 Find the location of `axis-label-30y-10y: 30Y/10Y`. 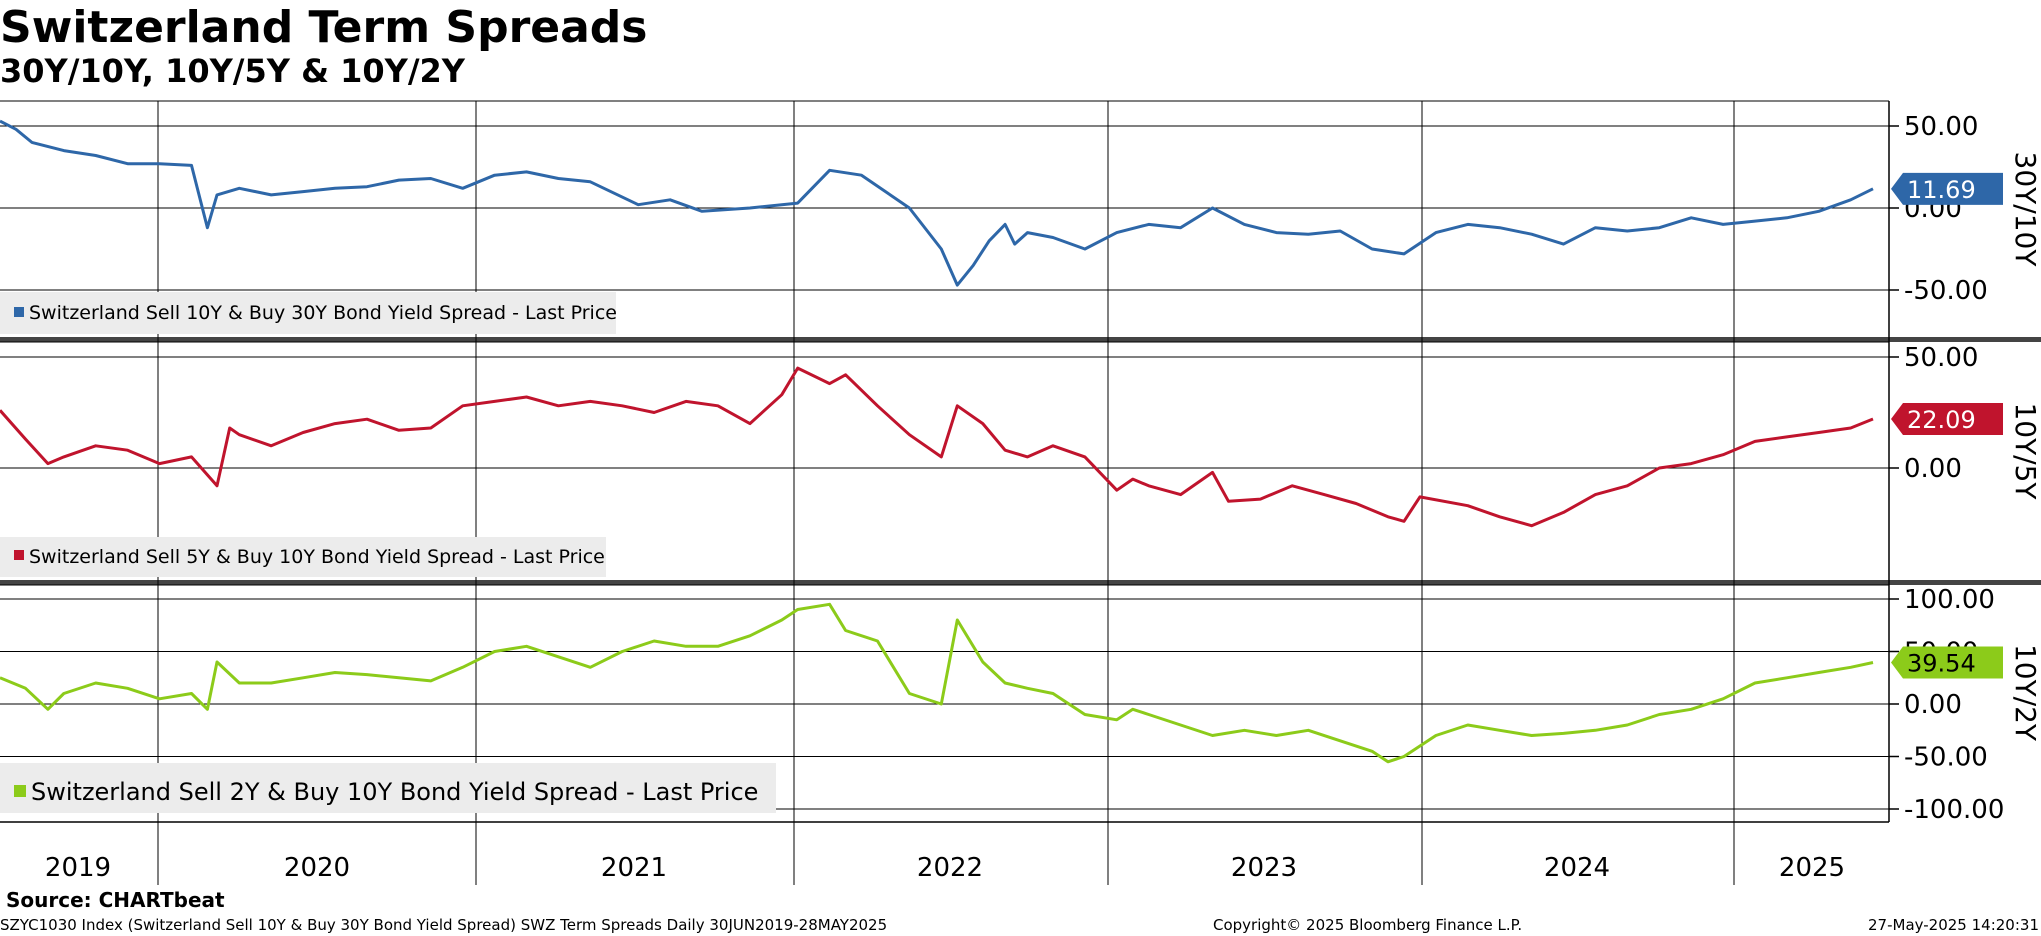

axis-label-30y-10y: 30Y/10Y is located at coordinates (2025, 210).